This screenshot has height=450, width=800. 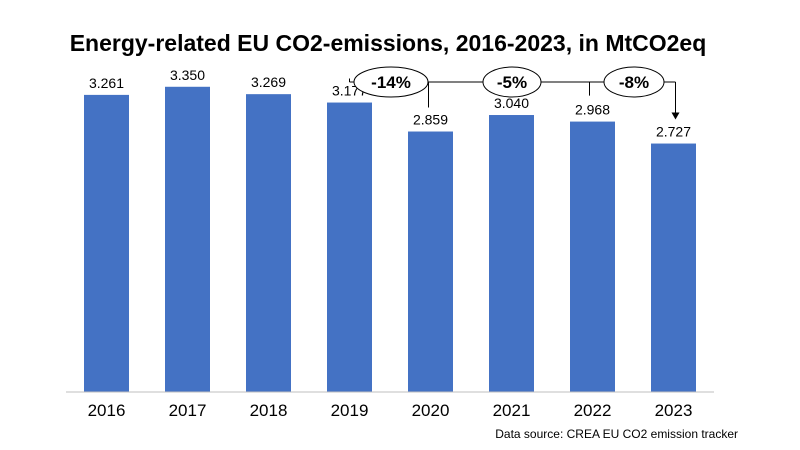 I want to click on data-label-2017: 3.350, so click(x=187, y=75).